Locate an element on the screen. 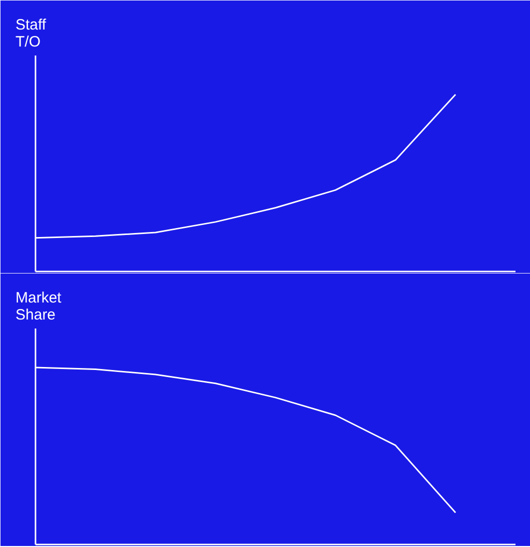  y-axis-title: Market Share is located at coordinates (39, 307).